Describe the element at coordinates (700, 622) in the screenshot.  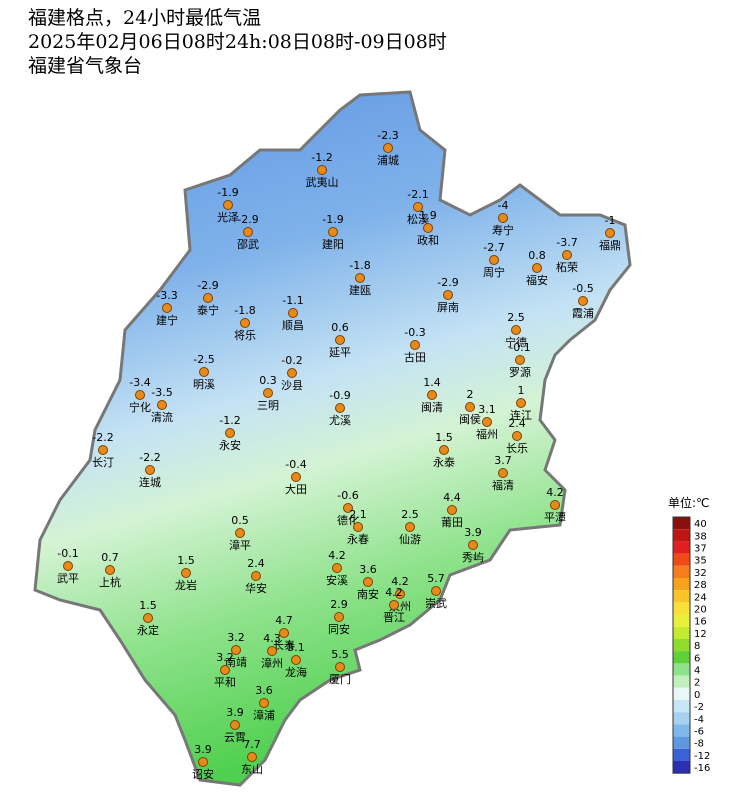
I see `legend-label: 16` at that location.